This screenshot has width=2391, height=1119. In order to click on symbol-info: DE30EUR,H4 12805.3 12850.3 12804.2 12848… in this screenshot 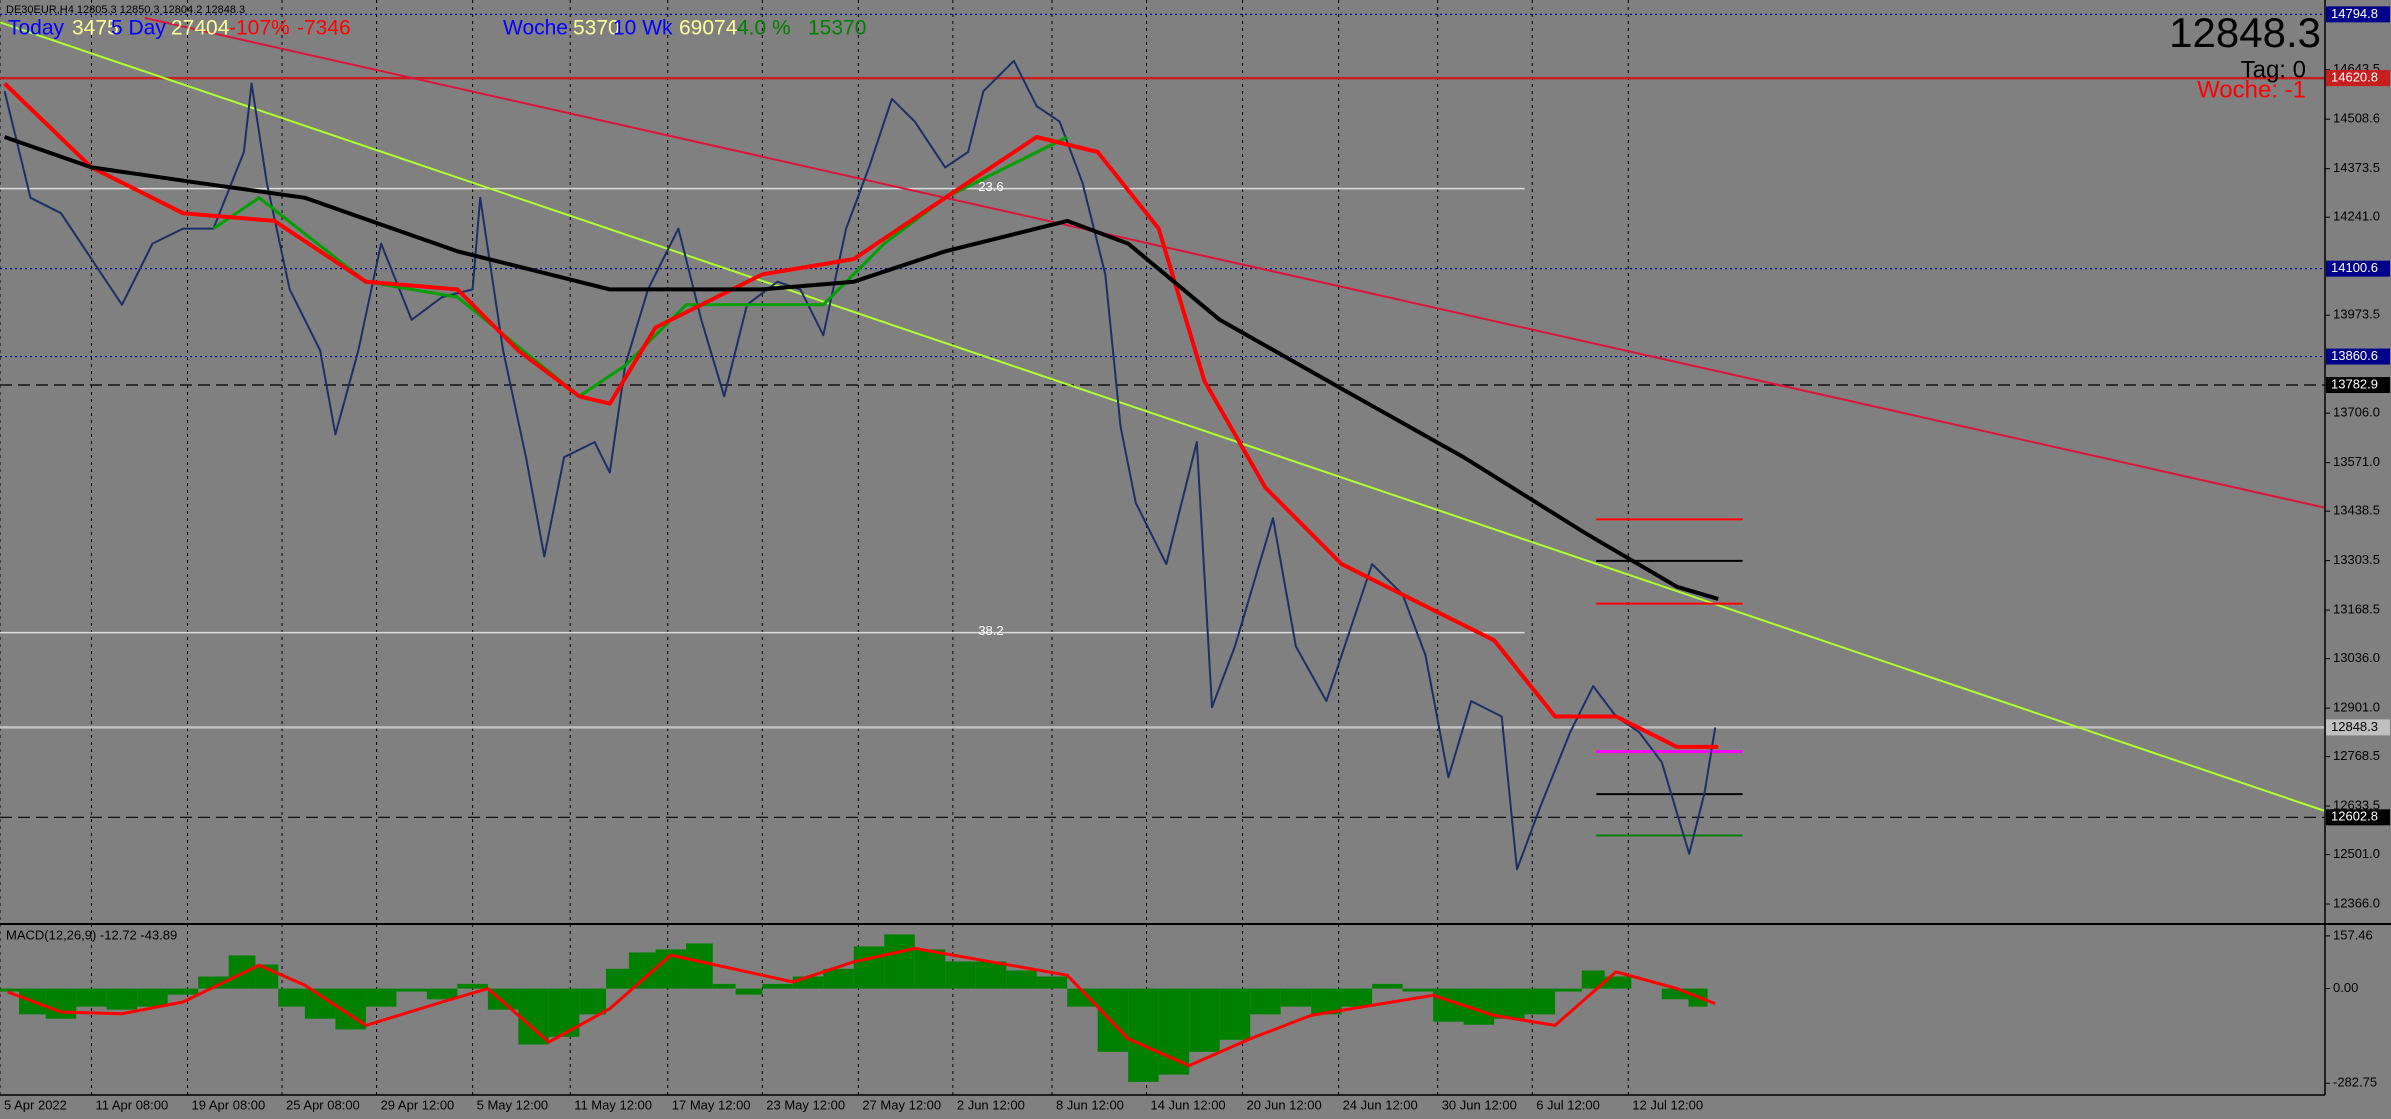, I will do `click(125, 10)`.